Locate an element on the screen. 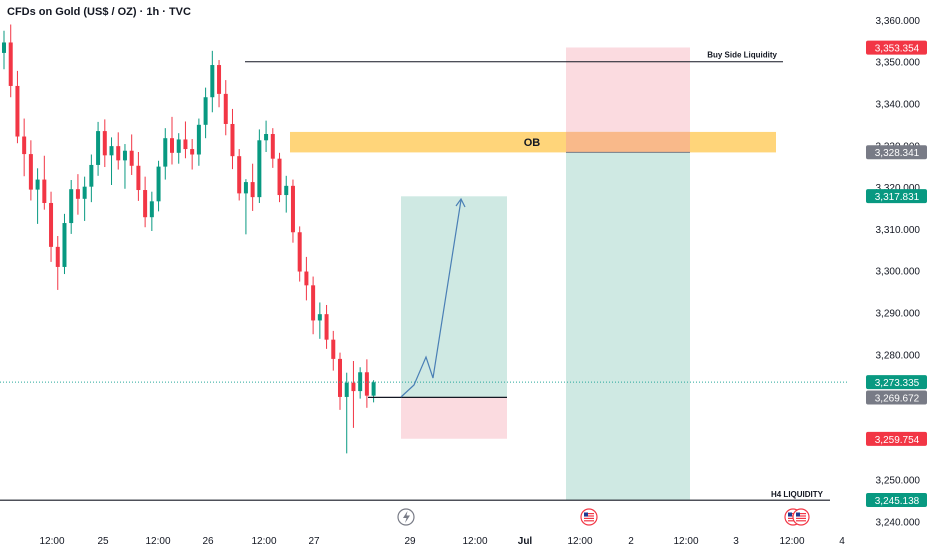 Image resolution: width=932 pixels, height=550 pixels. price-tick-label: 3,250.000 is located at coordinates (898, 481).